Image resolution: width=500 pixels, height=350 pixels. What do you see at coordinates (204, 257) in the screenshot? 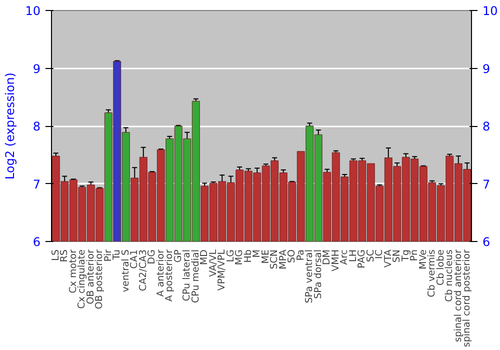
I see `x-tick-label: MD` at bounding box center [204, 257].